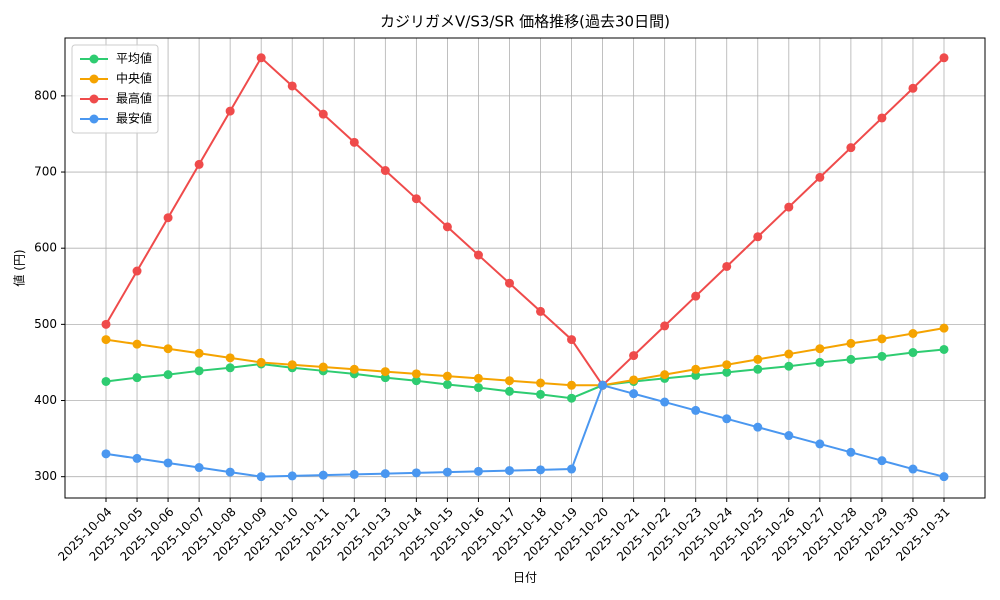 The image size is (1000, 600). What do you see at coordinates (45, 400) in the screenshot?
I see `y-tick-label: 400` at bounding box center [45, 400].